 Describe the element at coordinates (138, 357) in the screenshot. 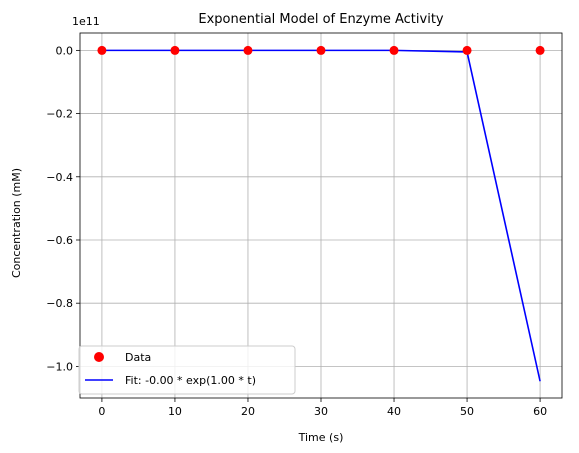

I see `legend-label-data: Data` at that location.